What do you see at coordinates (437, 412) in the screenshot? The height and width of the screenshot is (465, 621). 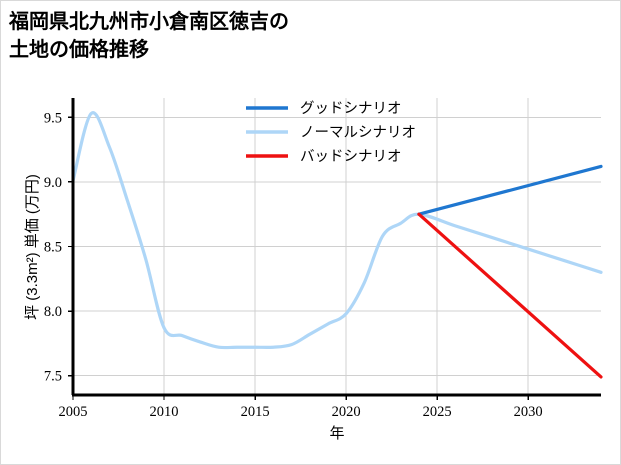 I see `x-tick-label: 2025` at bounding box center [437, 412].